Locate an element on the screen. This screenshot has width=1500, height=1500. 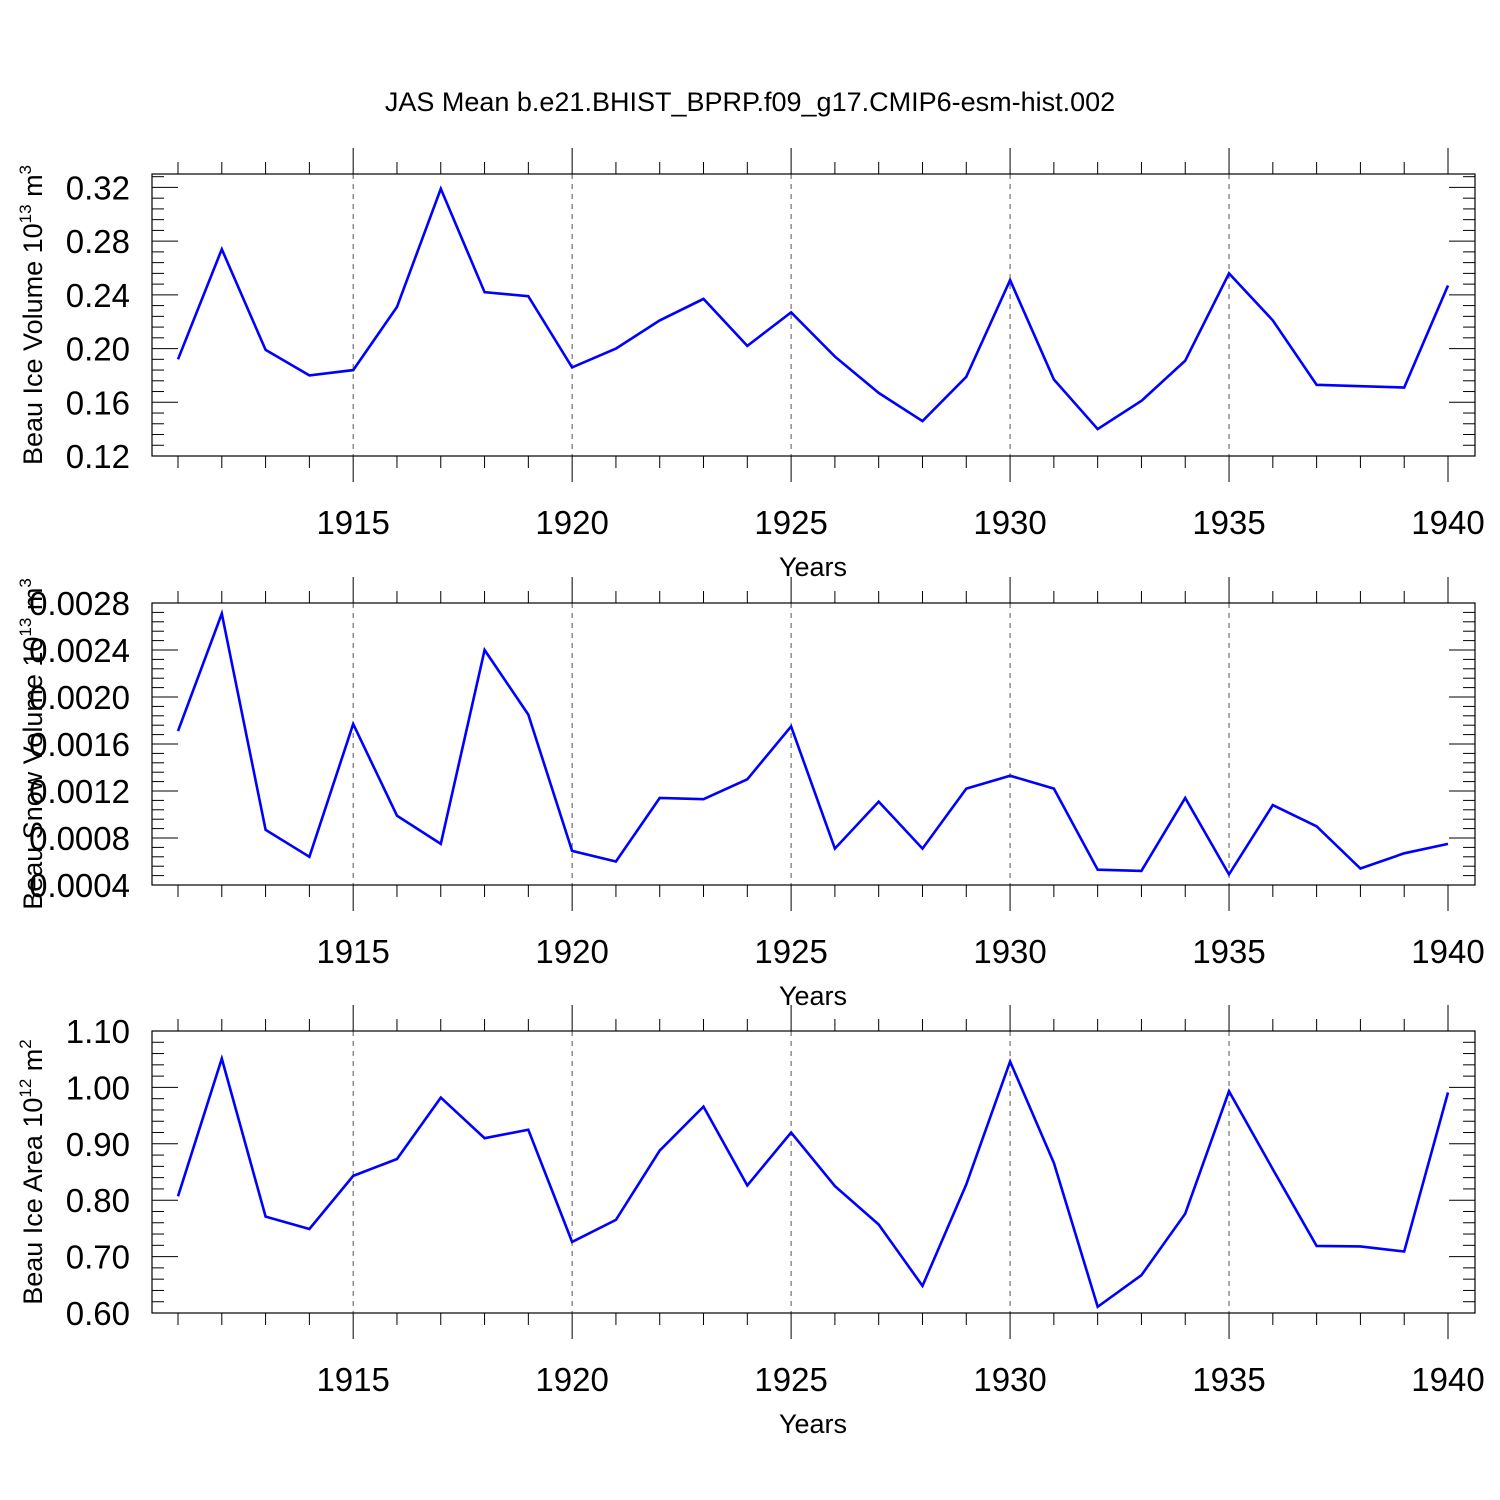
y-axis-label-ylabel-unit-sup: 2 is located at coordinates (25, 1043).